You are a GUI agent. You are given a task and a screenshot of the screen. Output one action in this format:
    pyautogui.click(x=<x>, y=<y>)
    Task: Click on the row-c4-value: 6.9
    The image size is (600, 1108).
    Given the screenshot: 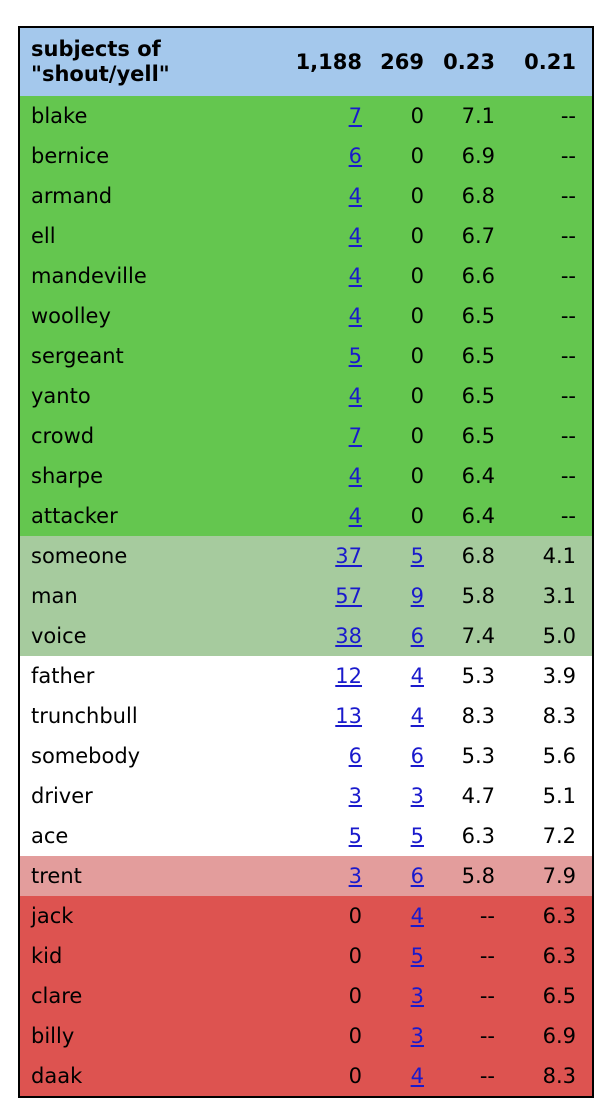 What is the action you would take?
    pyautogui.click(x=559, y=1036)
    